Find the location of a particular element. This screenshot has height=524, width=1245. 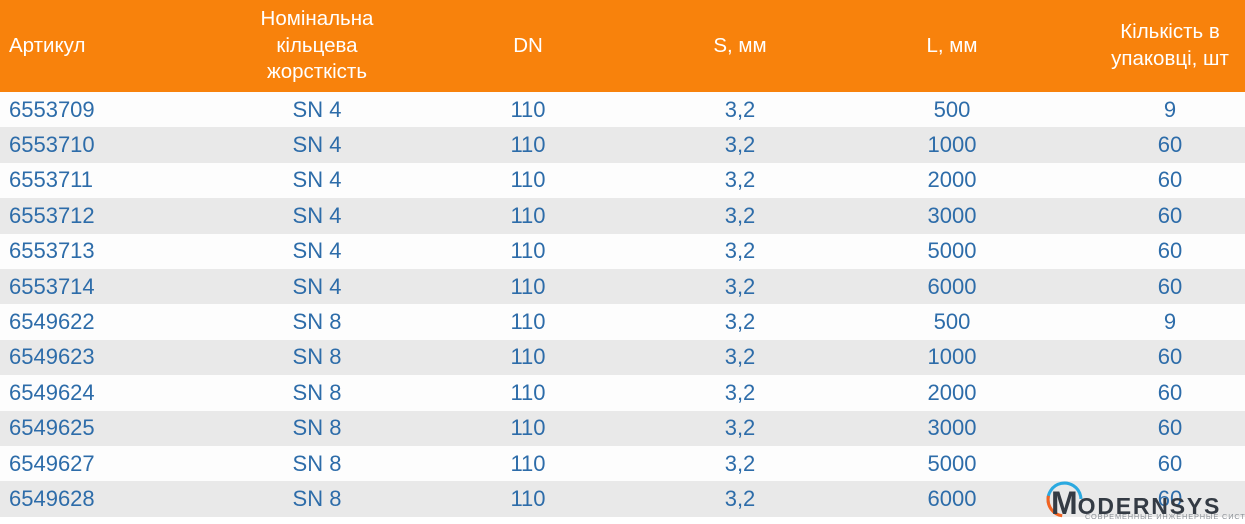

column-header-label: Кількість в упаковці, шт is located at coordinates (1170, 45).